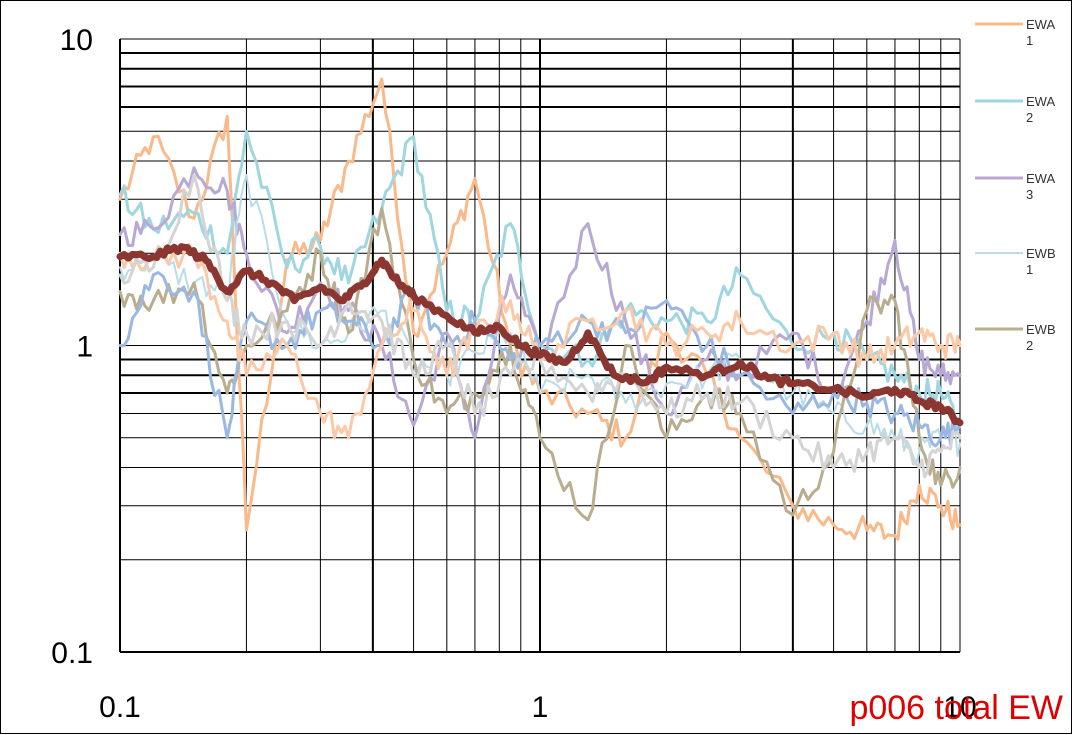 The image size is (1072, 735). Describe the element at coordinates (959, 707) in the screenshot. I see `x-tick-label: 10` at that location.